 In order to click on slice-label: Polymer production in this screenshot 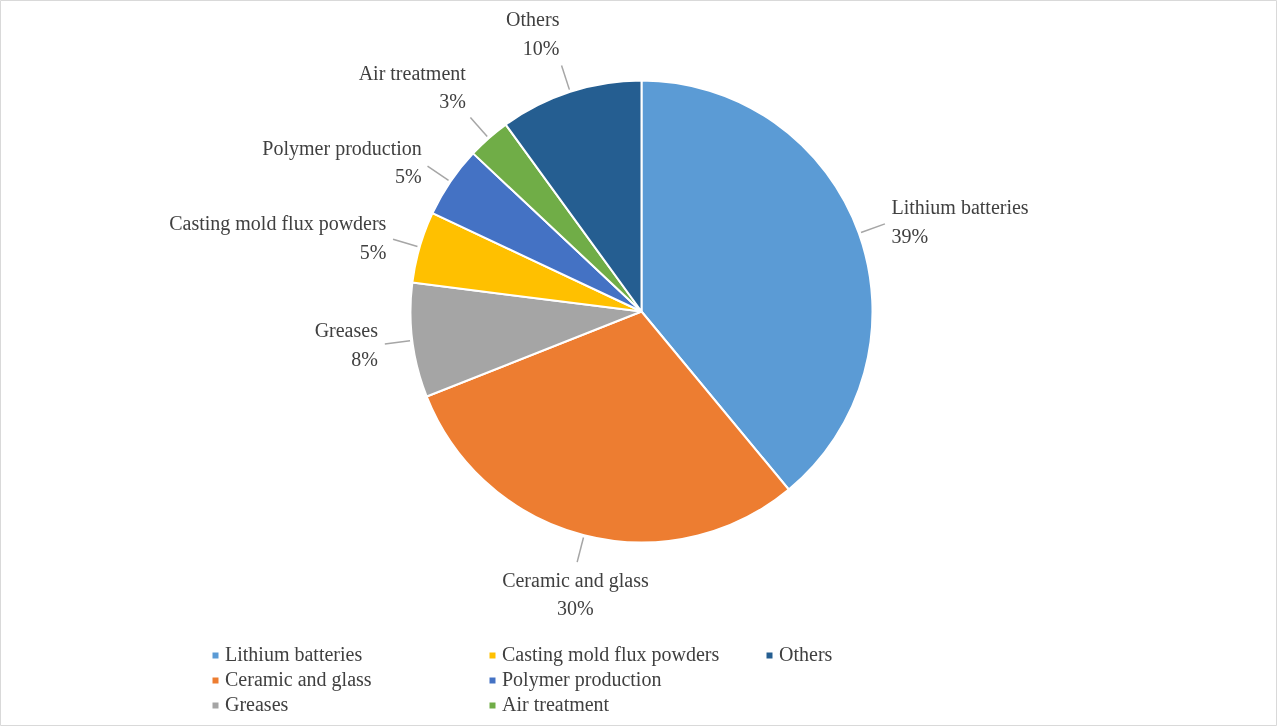, I will do `click(342, 148)`.